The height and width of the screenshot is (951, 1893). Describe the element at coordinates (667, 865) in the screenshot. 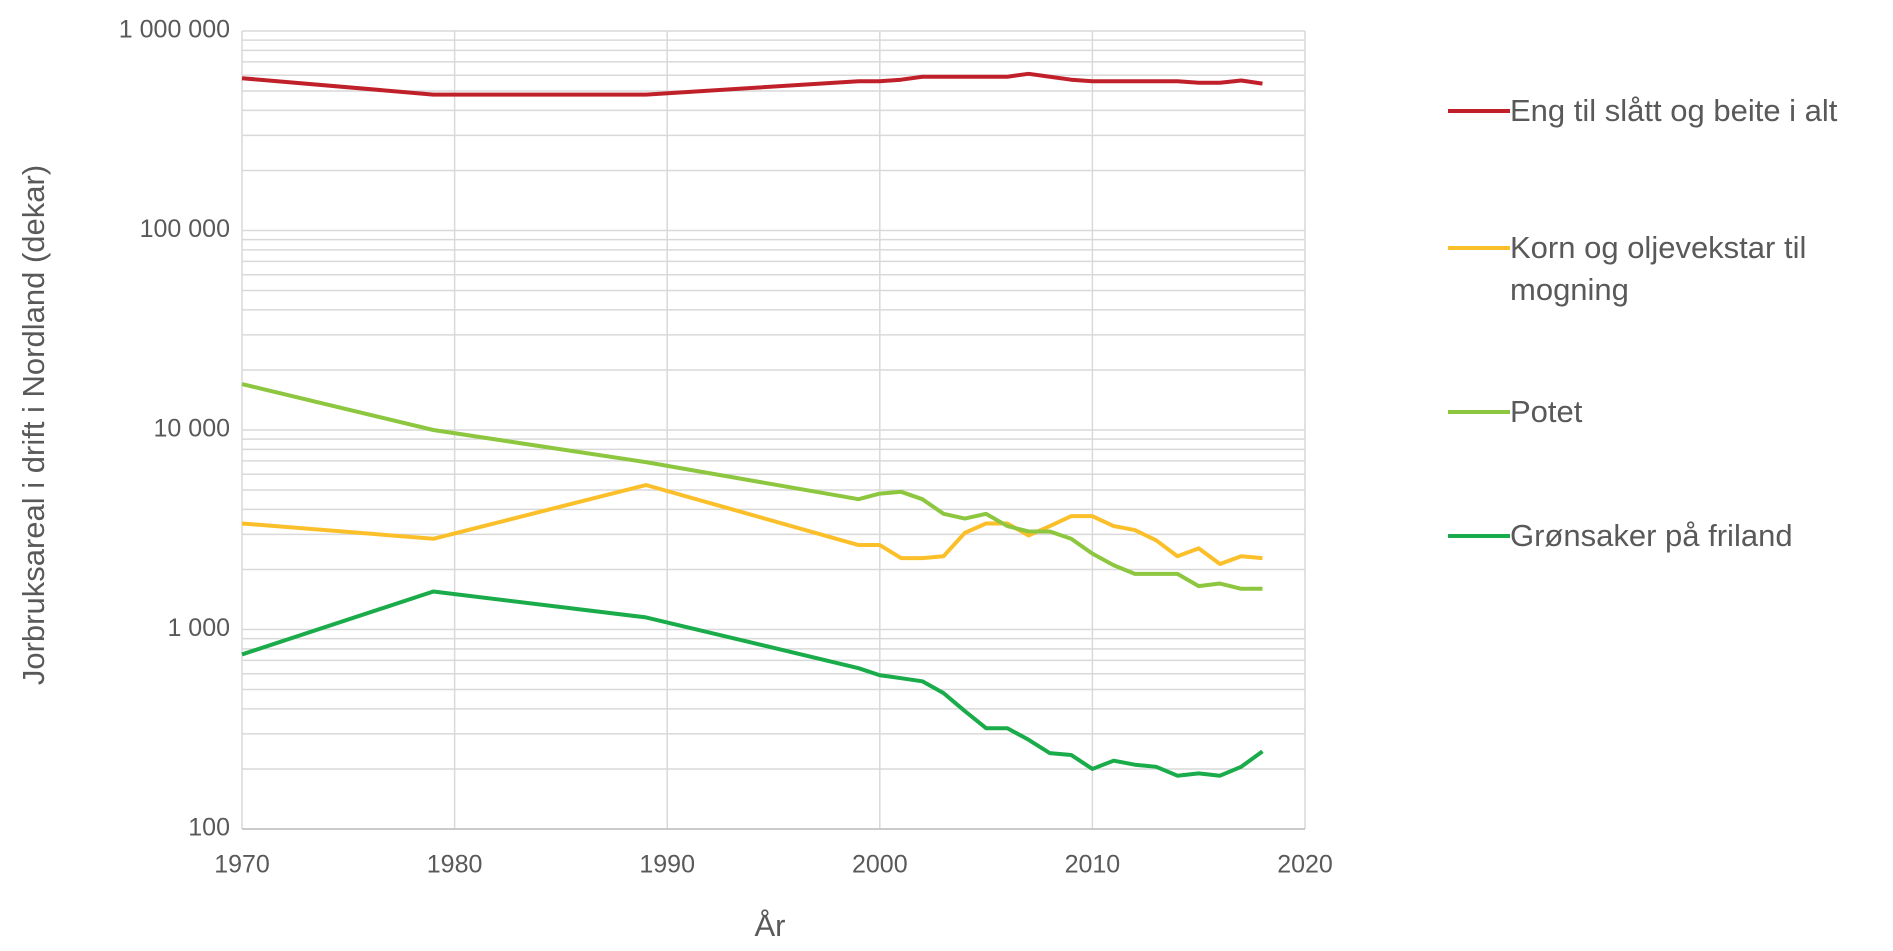

I see `x-tick-label: 1990` at that location.